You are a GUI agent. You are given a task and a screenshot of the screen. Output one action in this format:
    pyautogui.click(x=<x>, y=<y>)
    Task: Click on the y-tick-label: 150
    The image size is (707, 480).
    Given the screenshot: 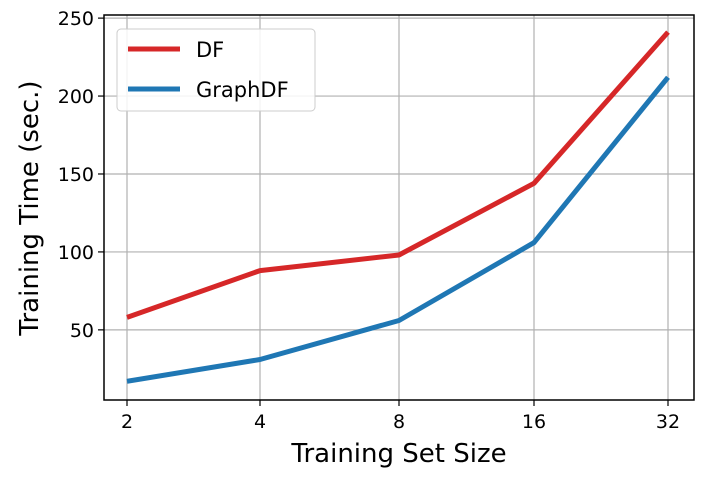 What is the action you would take?
    pyautogui.click(x=76, y=175)
    